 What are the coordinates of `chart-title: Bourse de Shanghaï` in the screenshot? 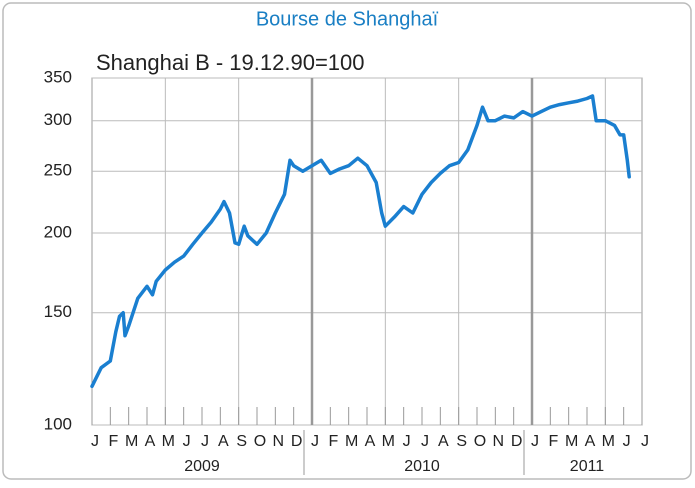 It's located at (347, 19).